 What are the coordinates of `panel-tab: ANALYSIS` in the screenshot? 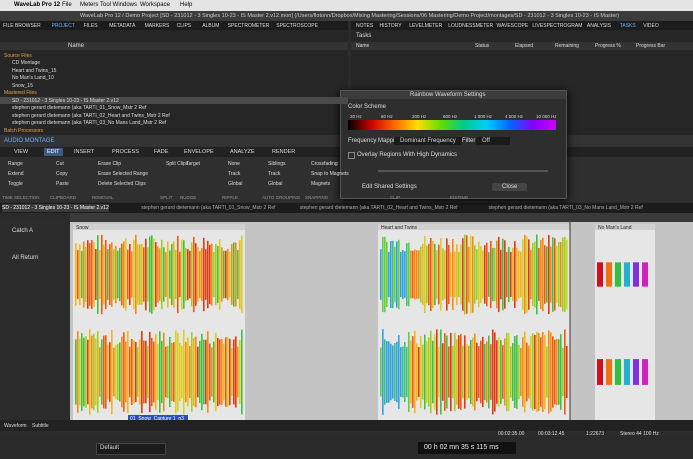 It's located at (598, 26).